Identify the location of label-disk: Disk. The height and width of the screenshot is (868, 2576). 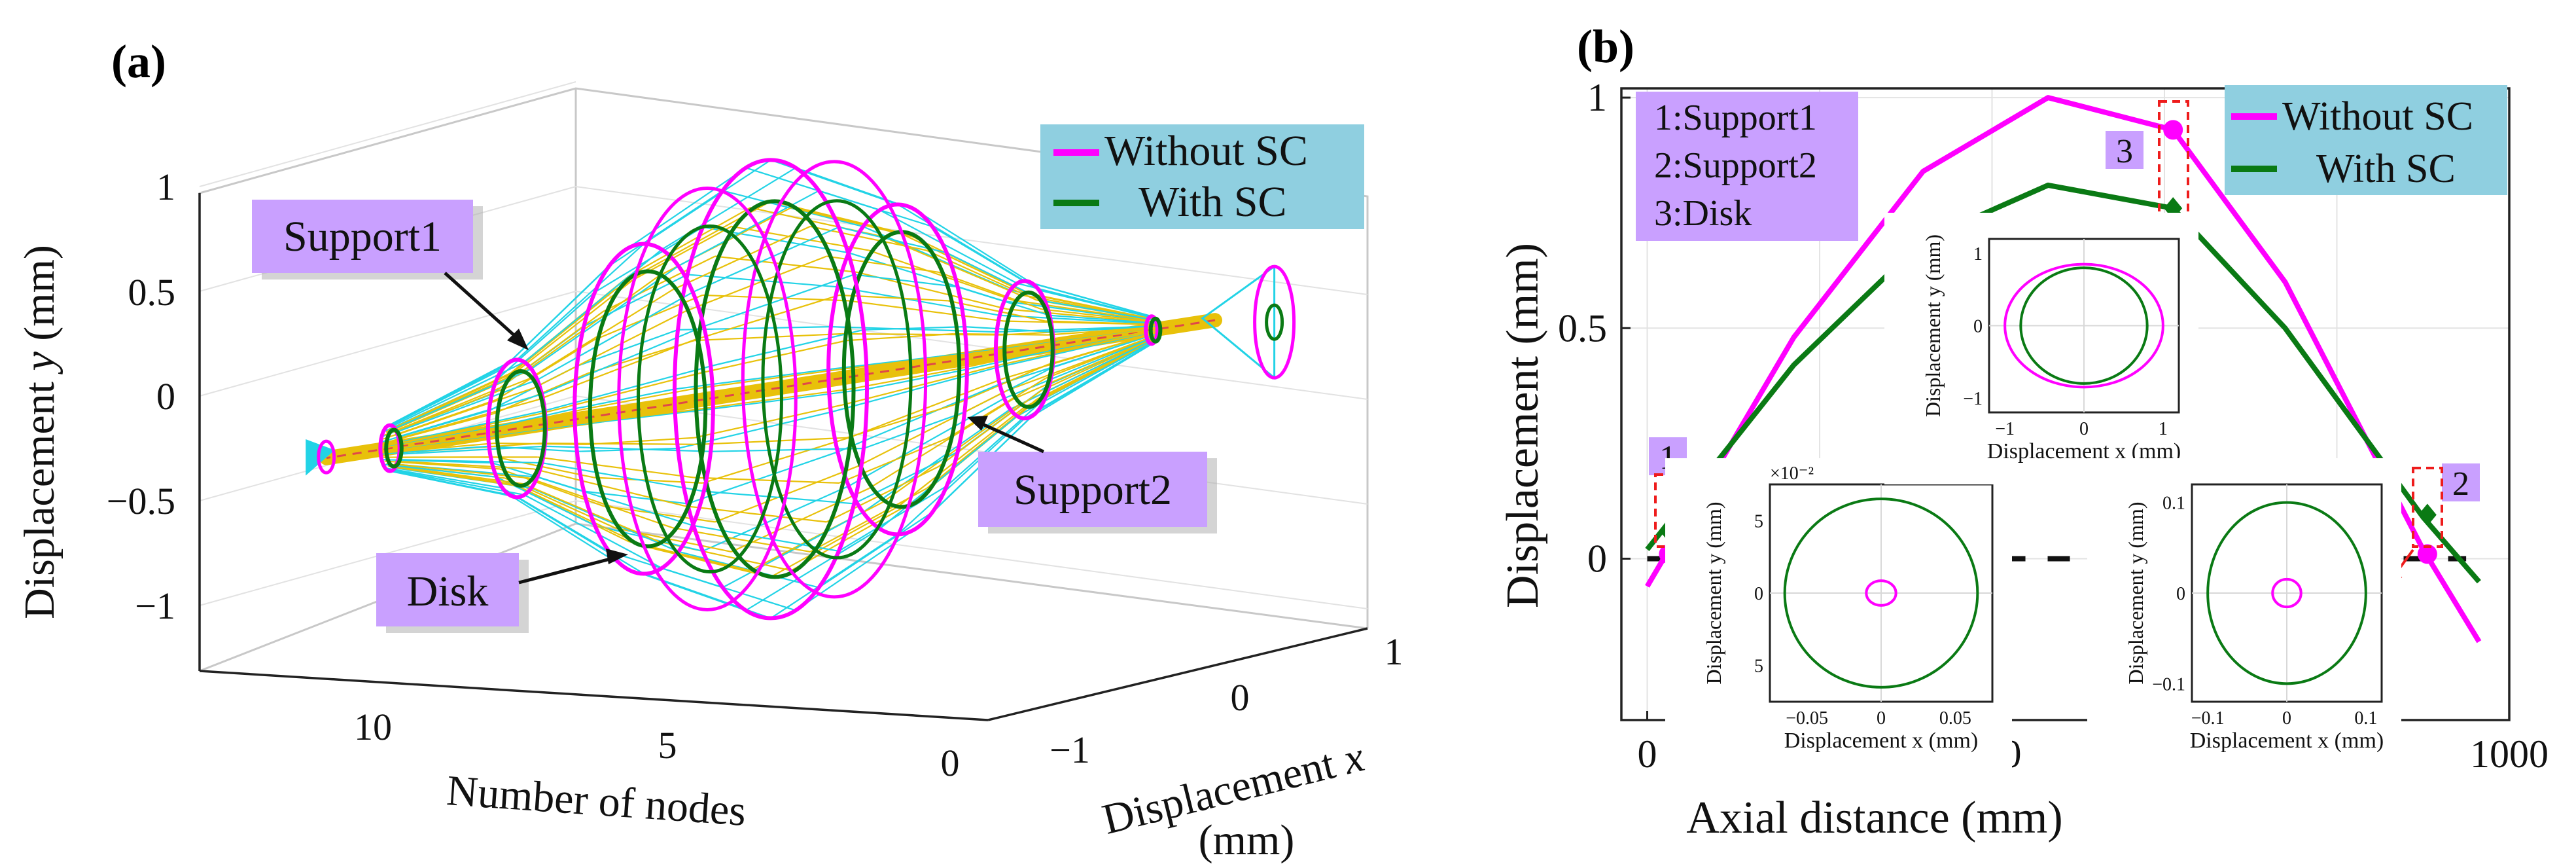
(448, 591).